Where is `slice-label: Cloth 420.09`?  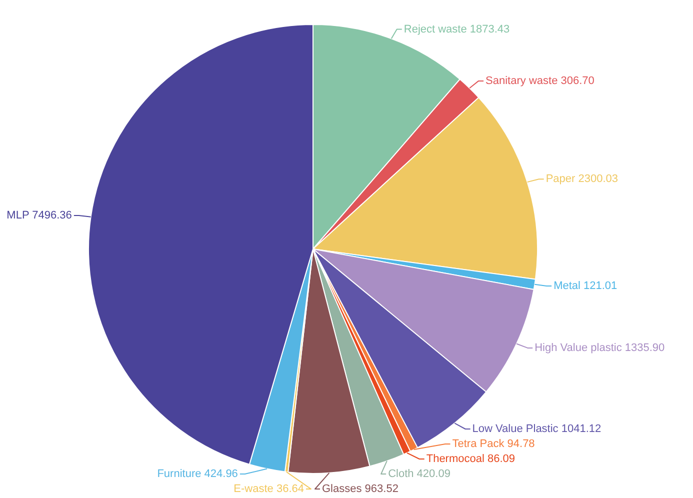
slice-label: Cloth 420.09 is located at coordinates (419, 474).